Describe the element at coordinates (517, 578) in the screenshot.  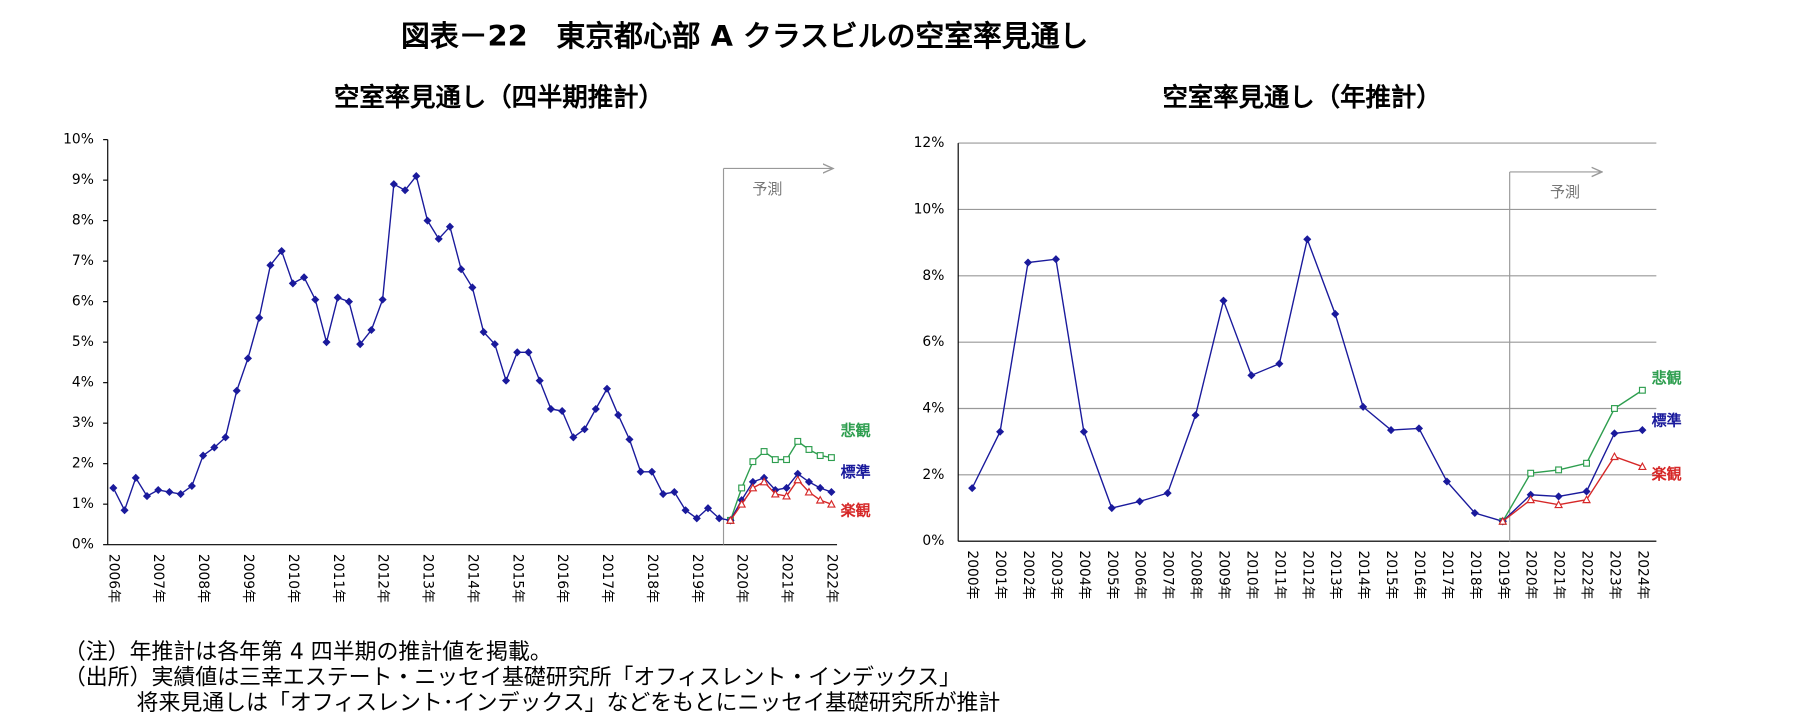
I see `x-tick-label: 2015年` at that location.